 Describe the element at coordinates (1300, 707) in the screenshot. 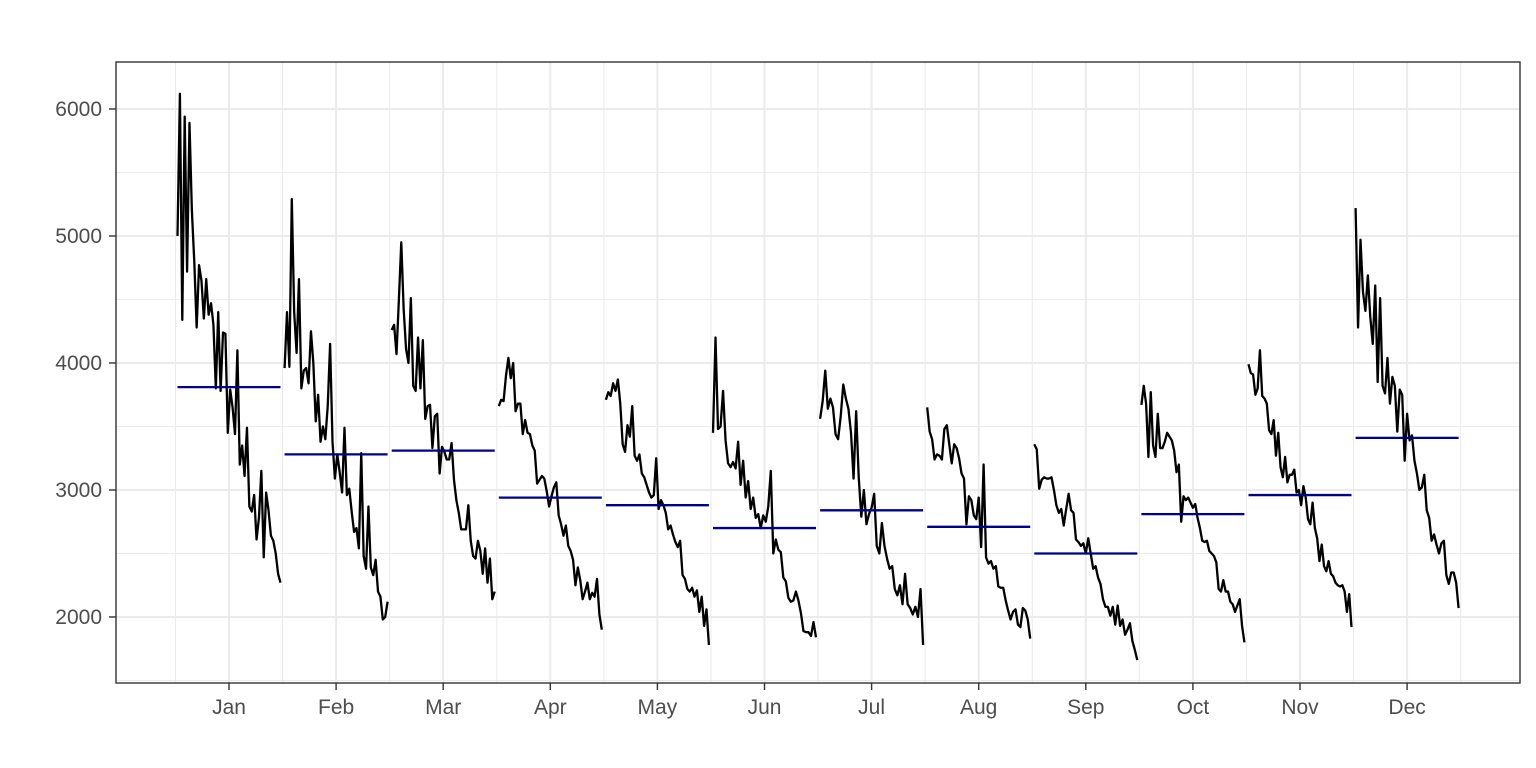

I see `x-tick-label-nov: Nov` at that location.